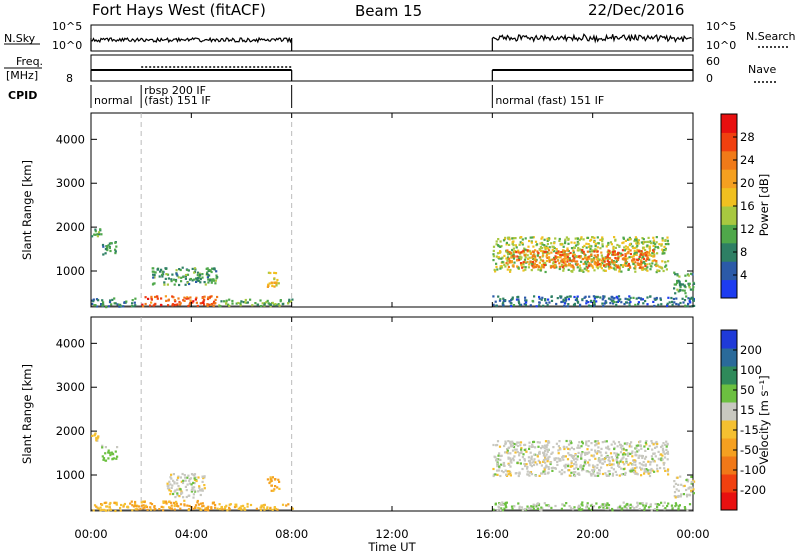 This screenshot has height=558, width=800. Describe the element at coordinates (764, 205) in the screenshot. I see `power-colorbar-label: Power [dB]` at that location.